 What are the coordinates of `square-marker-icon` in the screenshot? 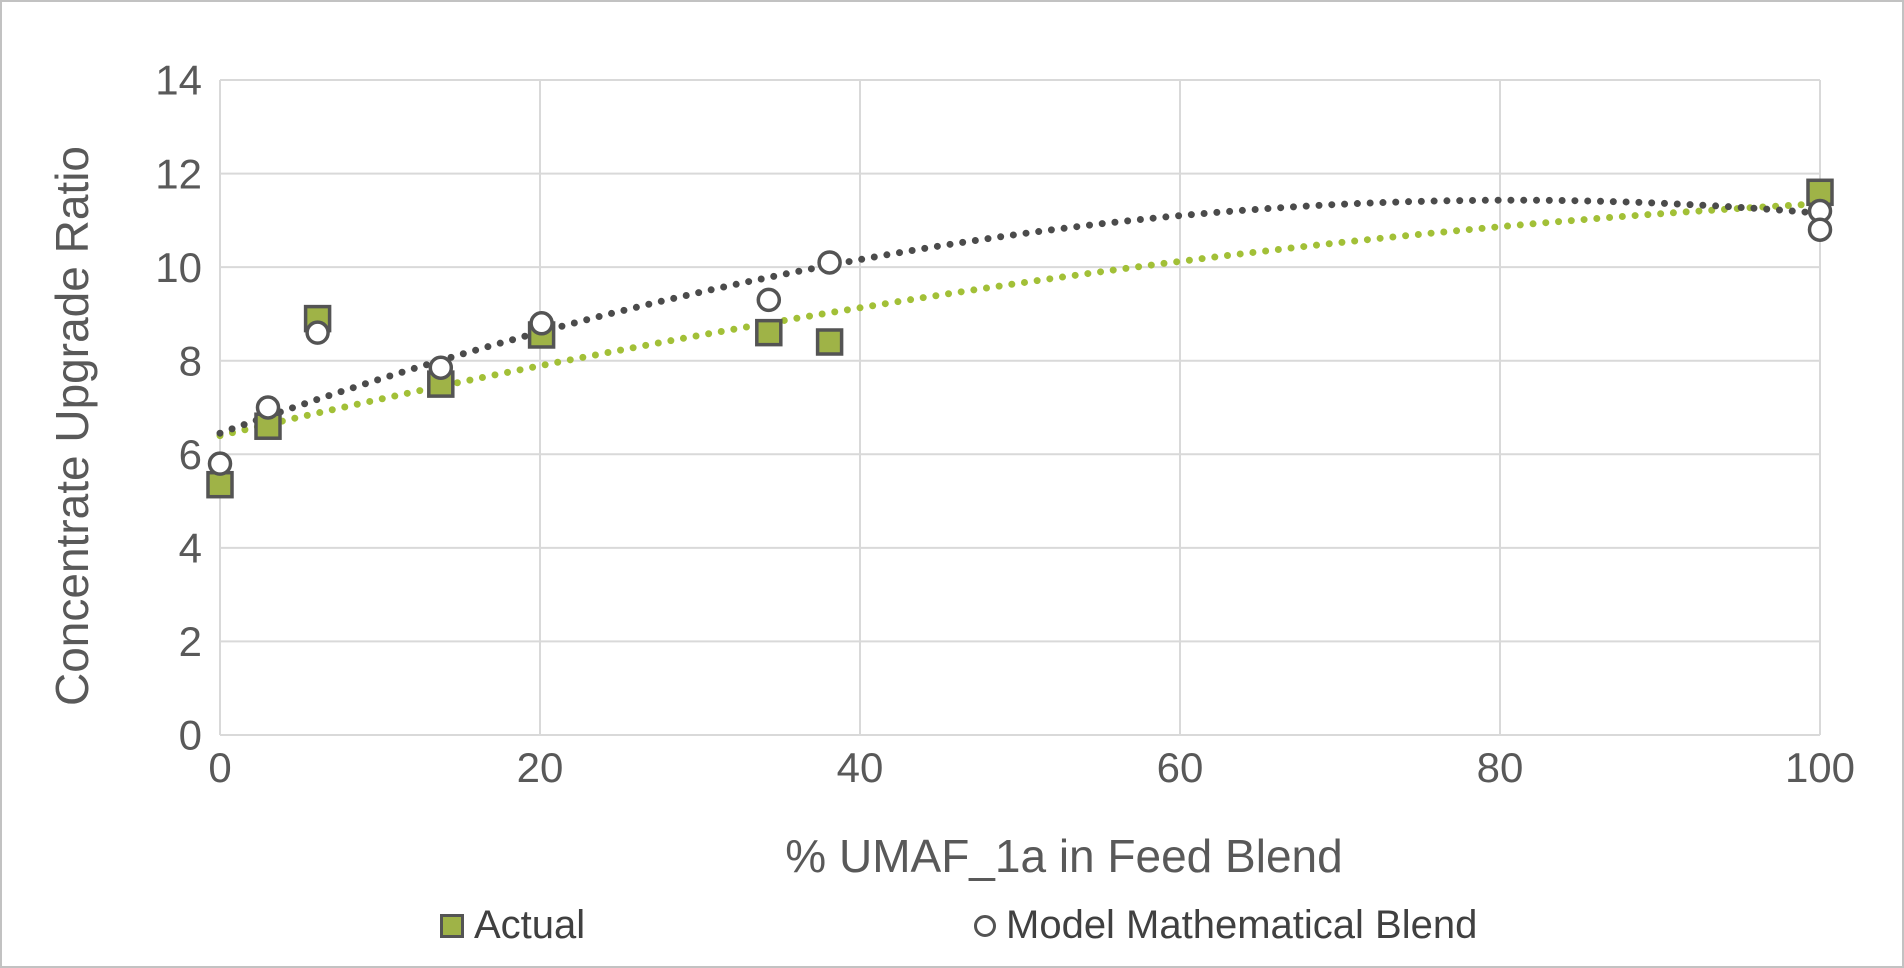 It's located at (452, 925).